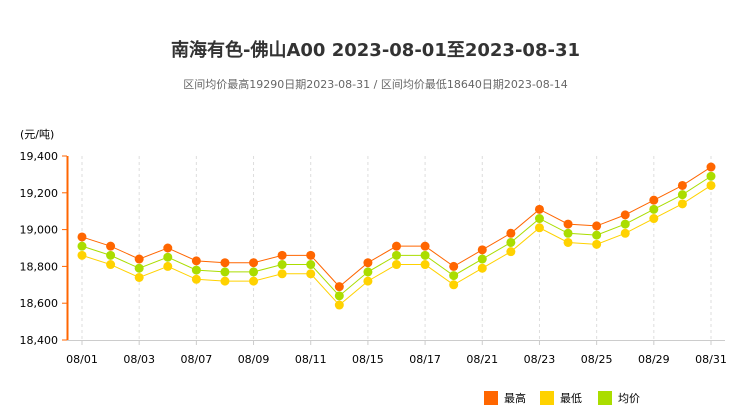 The height and width of the screenshot is (415, 751). Describe the element at coordinates (368, 359) in the screenshot. I see `x-tick-label: 08/15` at that location.